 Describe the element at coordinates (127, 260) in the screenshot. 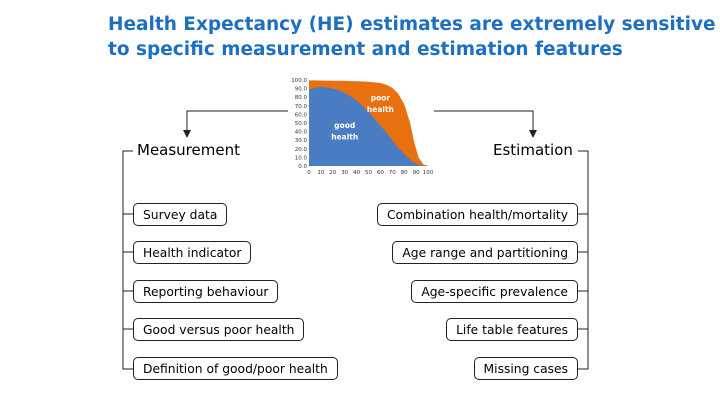

I see `left-bracket` at that location.